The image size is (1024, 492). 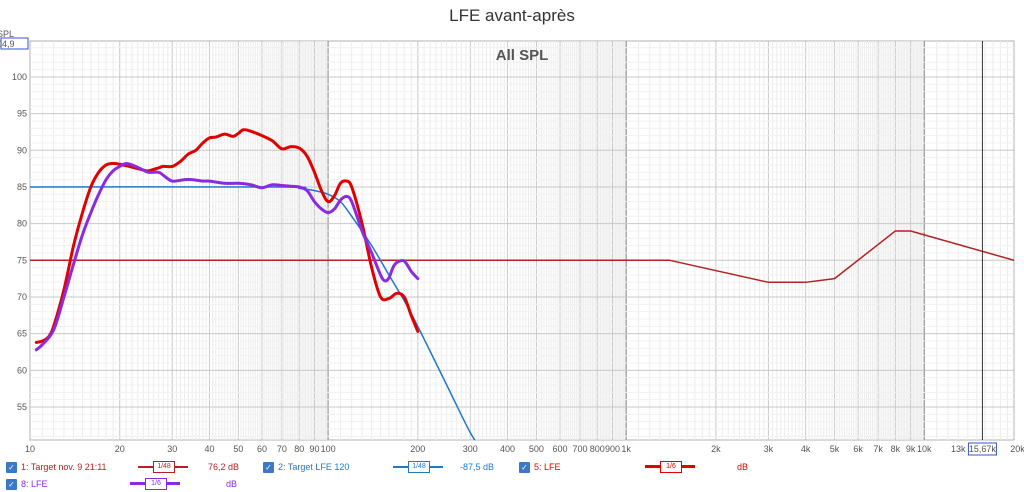 I want to click on x-tick-label: 400, so click(x=507, y=449).